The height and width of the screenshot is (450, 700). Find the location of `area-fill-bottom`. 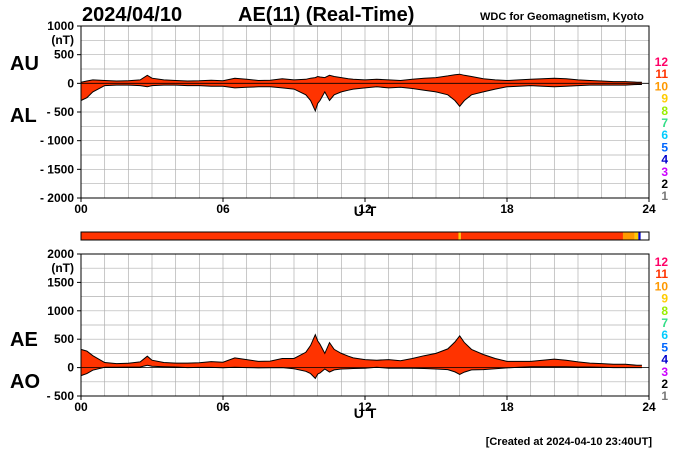

area-fill-bottom is located at coordinates (361, 356).